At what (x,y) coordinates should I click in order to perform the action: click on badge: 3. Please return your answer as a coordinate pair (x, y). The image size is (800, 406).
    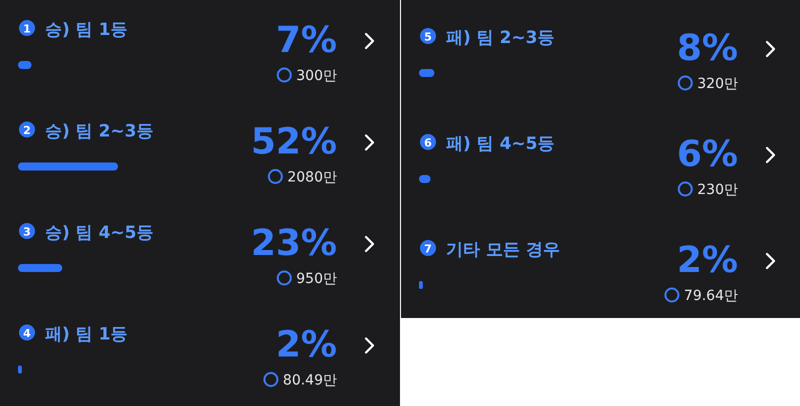
    Looking at the image, I should click on (27, 231).